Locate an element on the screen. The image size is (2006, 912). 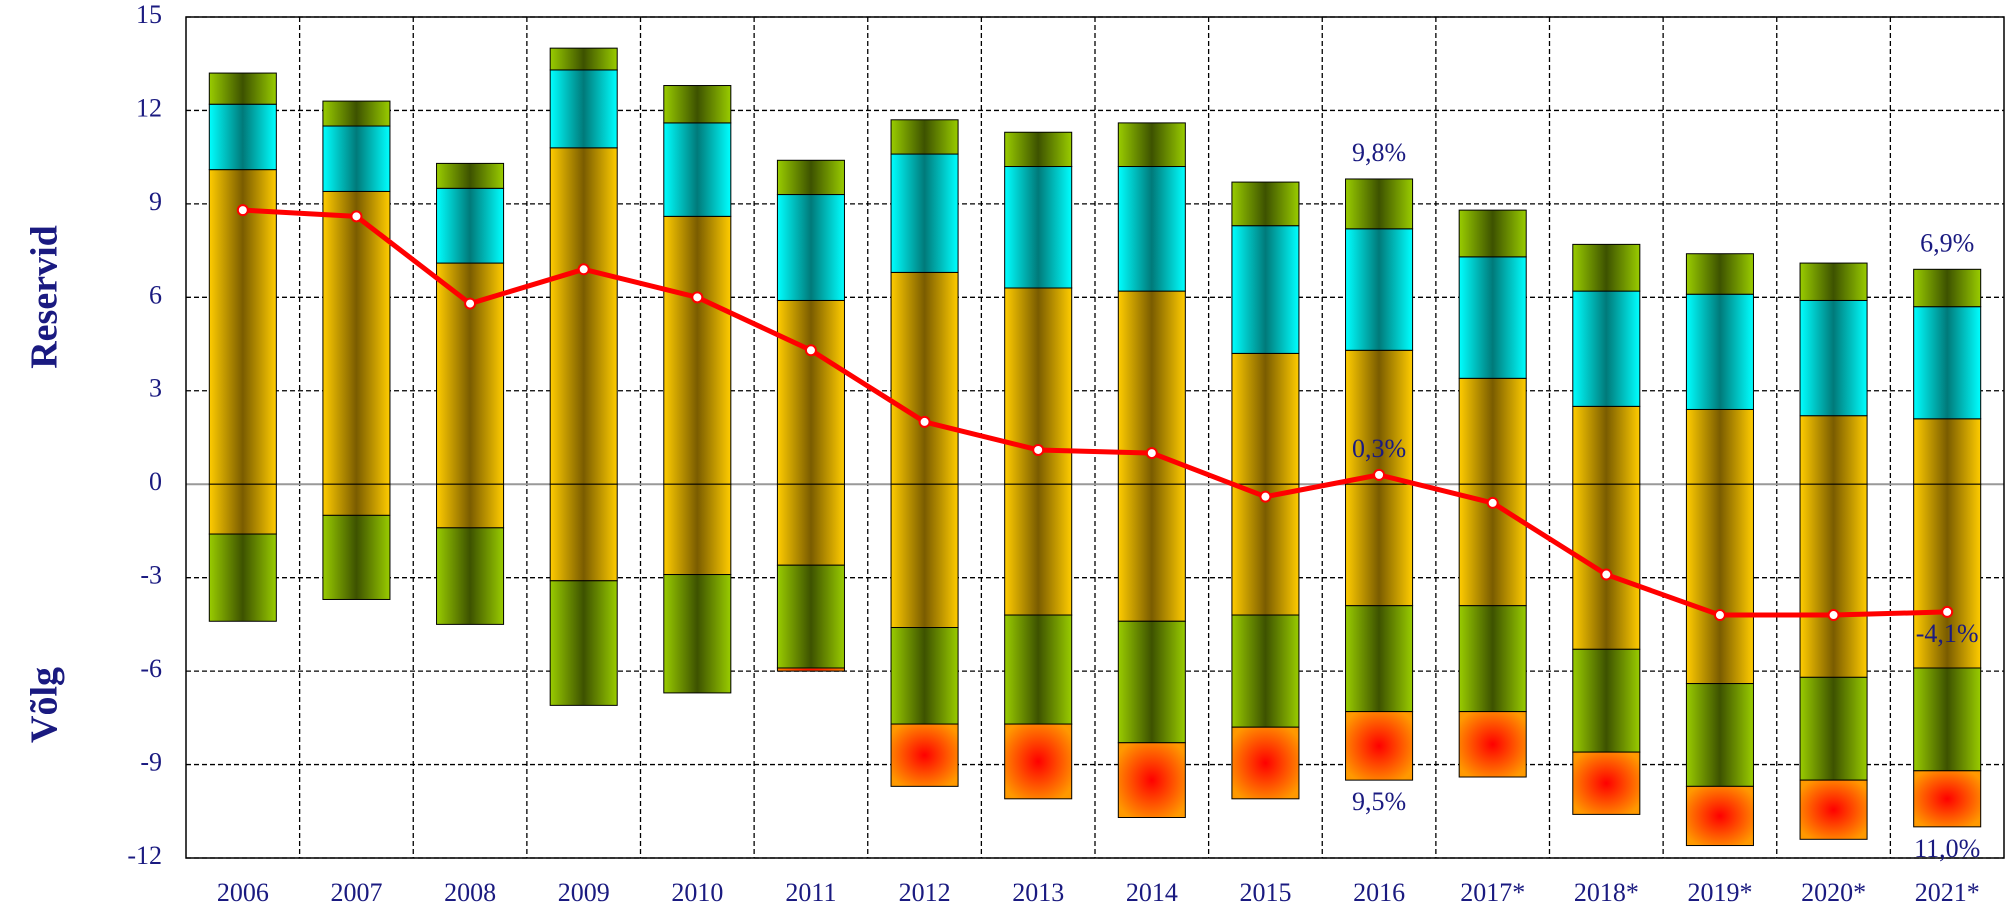
x-tick-label: 2018* is located at coordinates (1606, 892).